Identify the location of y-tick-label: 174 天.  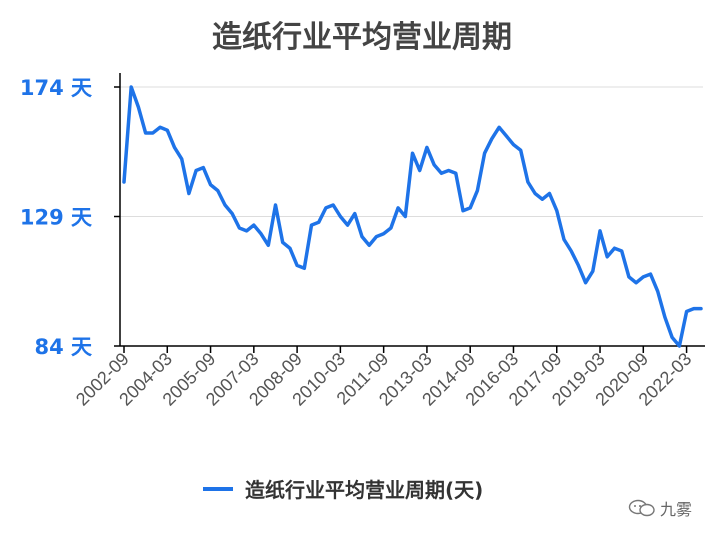
(56, 88).